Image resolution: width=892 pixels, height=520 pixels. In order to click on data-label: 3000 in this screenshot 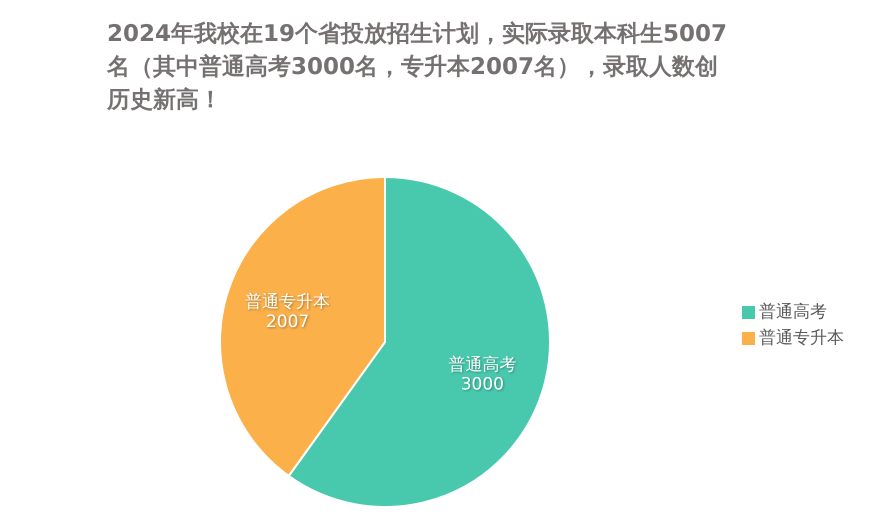, I will do `click(482, 384)`.